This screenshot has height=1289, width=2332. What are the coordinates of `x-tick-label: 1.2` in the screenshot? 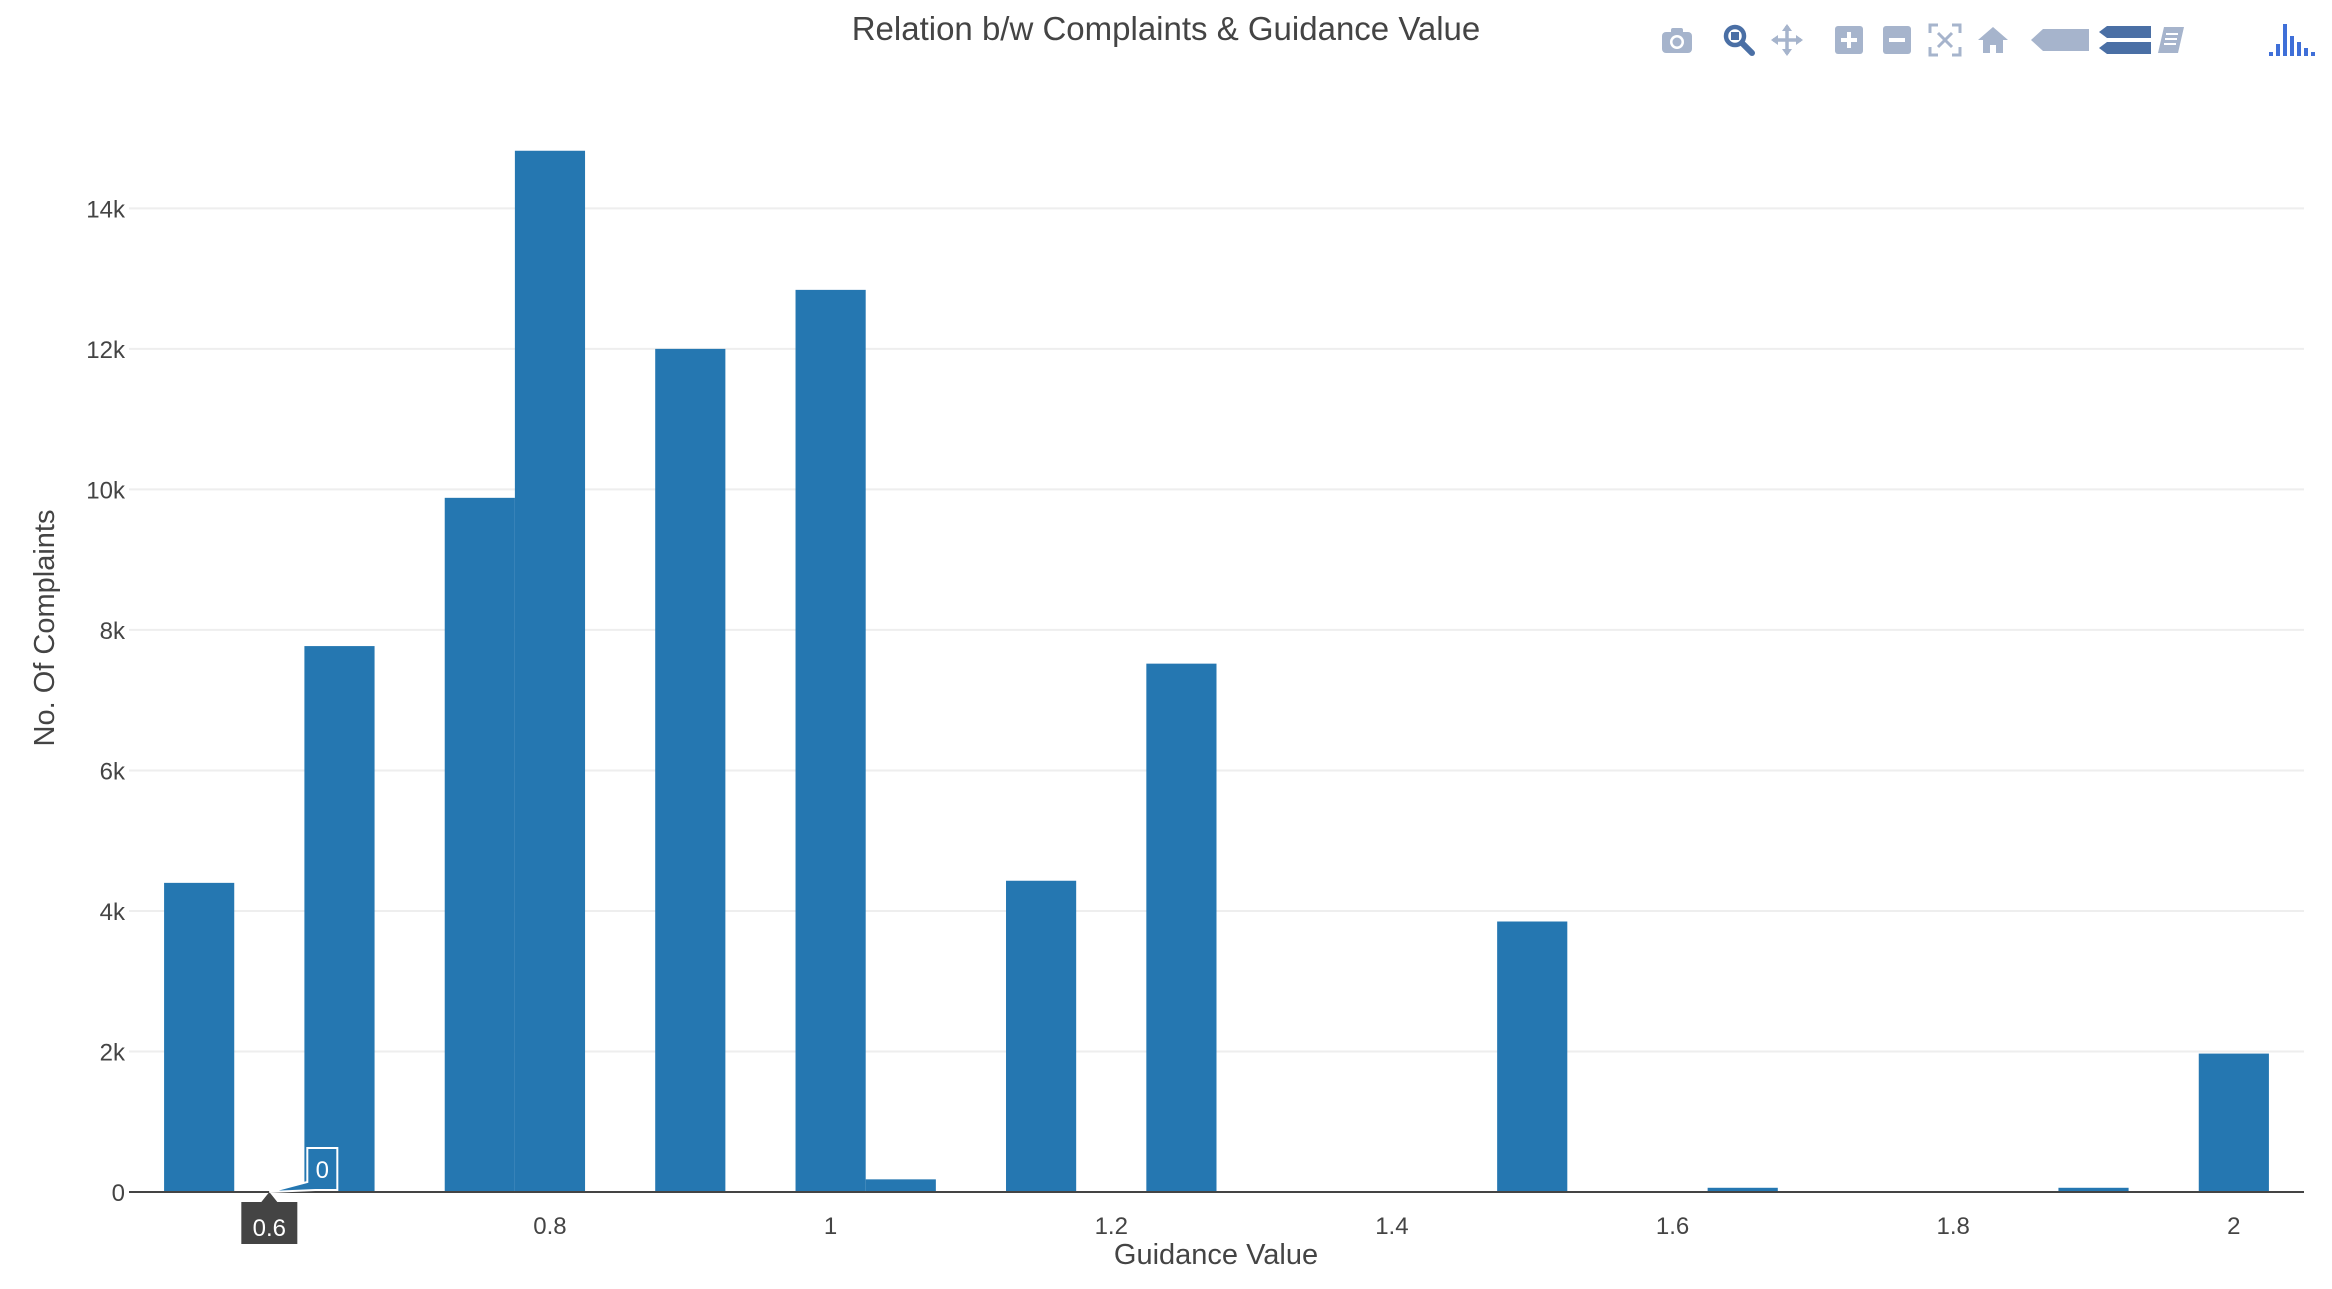 It's located at (1111, 1226).